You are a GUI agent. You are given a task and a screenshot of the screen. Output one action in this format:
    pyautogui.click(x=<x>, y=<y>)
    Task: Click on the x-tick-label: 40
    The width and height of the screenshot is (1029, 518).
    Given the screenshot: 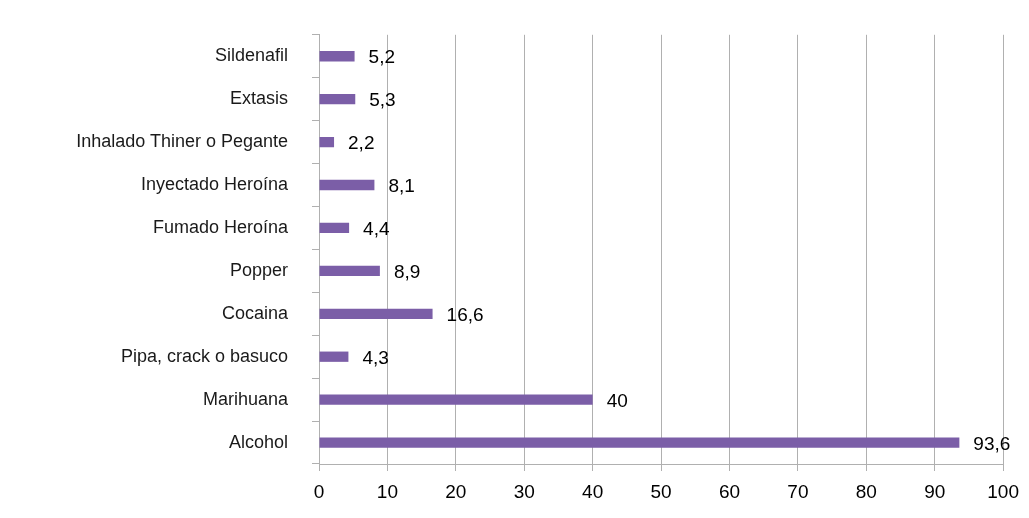 What is the action you would take?
    pyautogui.click(x=593, y=491)
    